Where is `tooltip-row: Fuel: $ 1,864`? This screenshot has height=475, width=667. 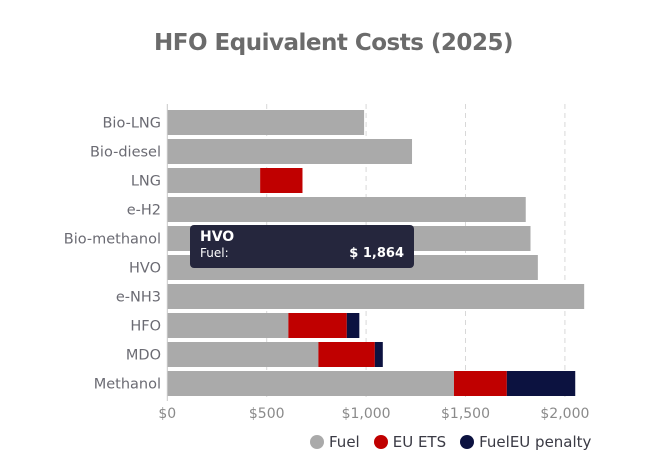 tooltip-row: Fuel: $ 1,864 is located at coordinates (302, 253).